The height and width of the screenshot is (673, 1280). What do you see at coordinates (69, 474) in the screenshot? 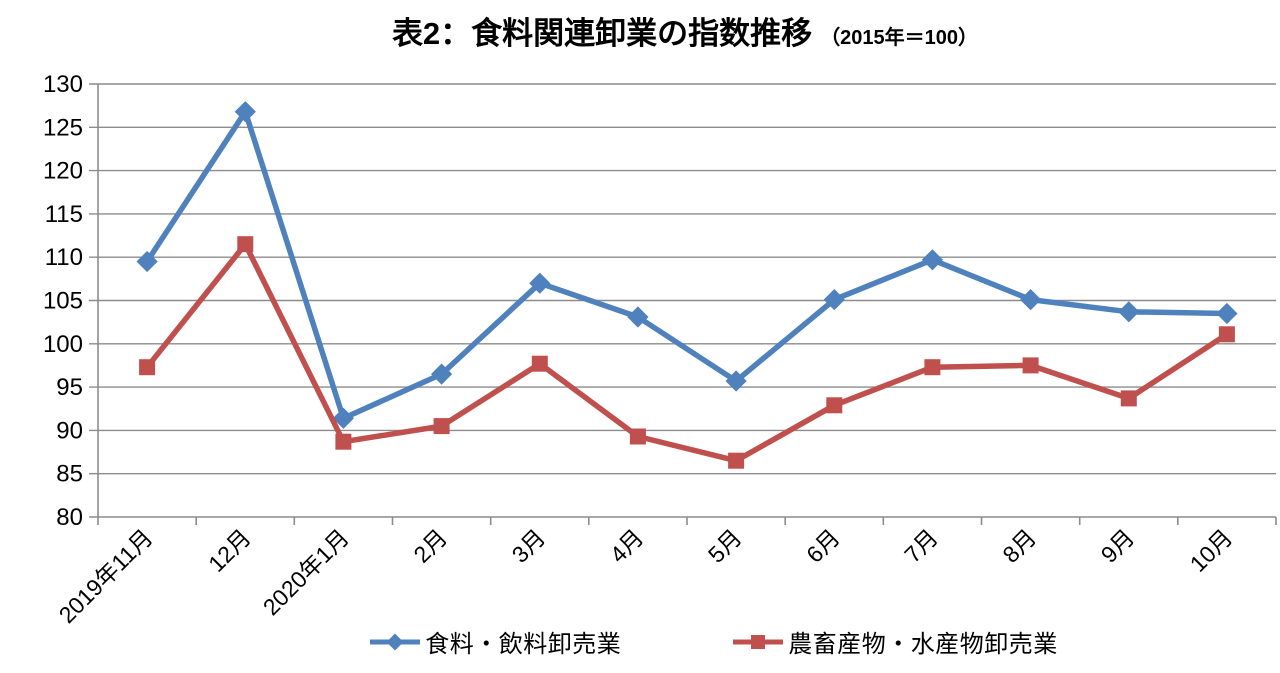
I see `y-axis-tick-label: 85` at bounding box center [69, 474].